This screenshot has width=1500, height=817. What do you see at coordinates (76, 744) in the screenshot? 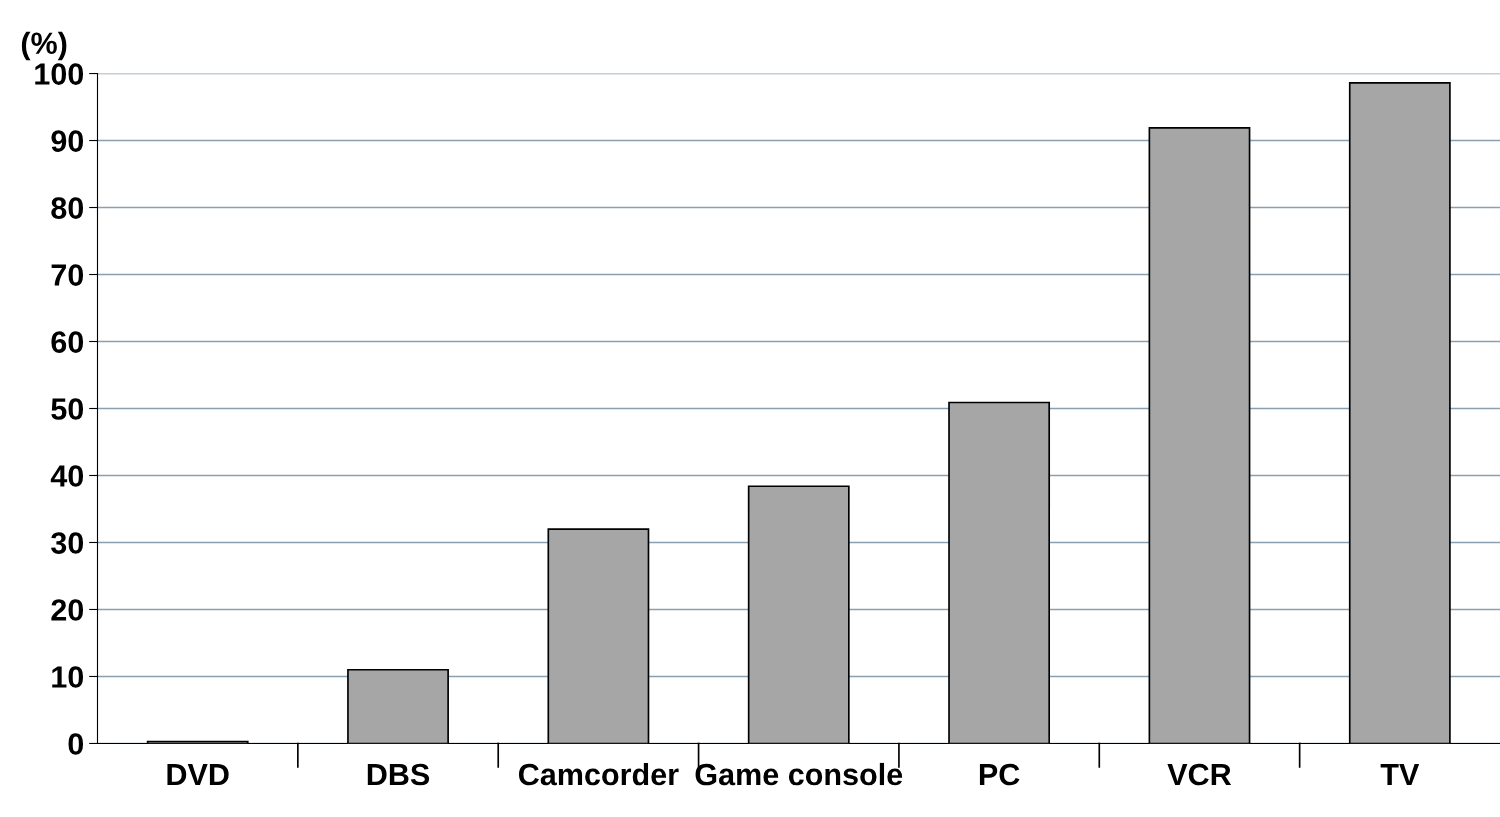
I see `y-tick-label: 0` at bounding box center [76, 744].